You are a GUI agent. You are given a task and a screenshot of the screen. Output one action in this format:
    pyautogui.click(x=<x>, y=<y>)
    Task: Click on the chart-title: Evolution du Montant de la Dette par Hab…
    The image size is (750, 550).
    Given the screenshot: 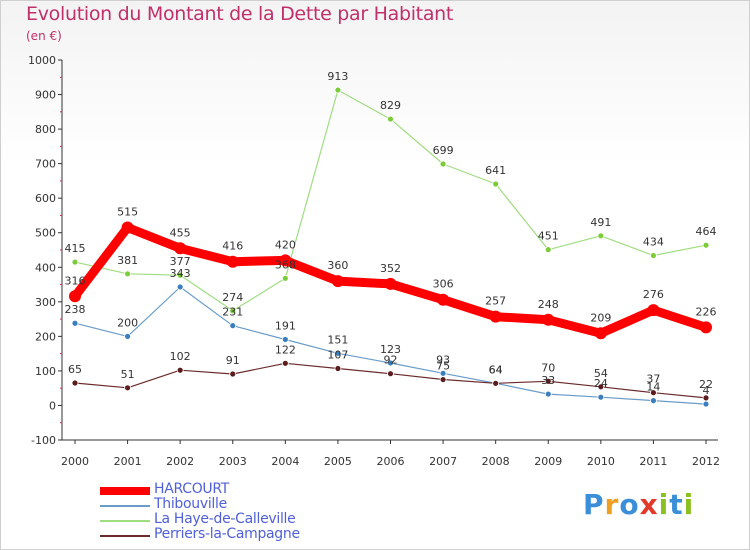 What is the action you would take?
    pyautogui.click(x=240, y=14)
    